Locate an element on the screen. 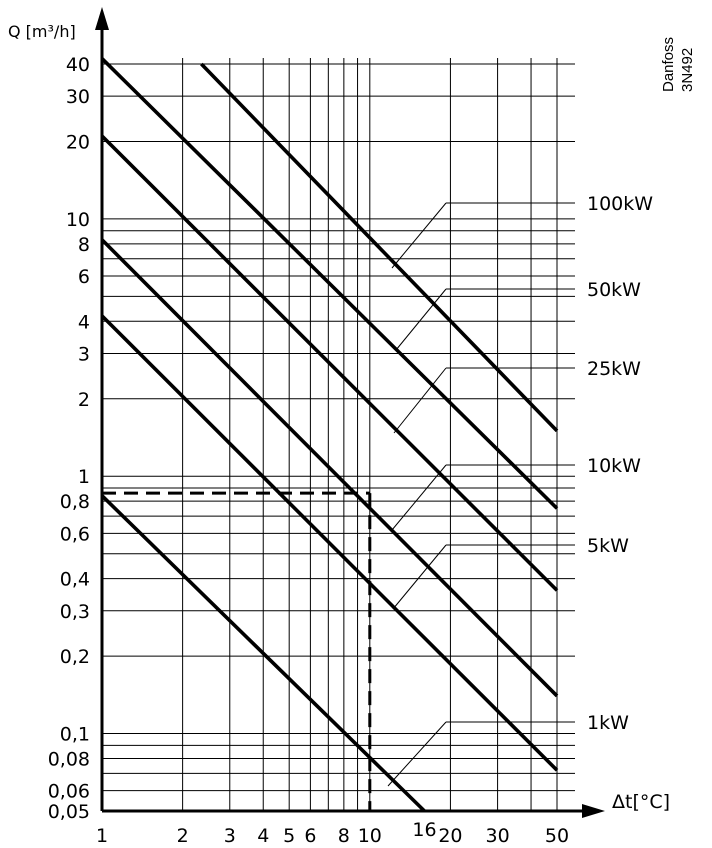 This screenshot has height=848, width=712. x-tick-label: 10 is located at coordinates (370, 836).